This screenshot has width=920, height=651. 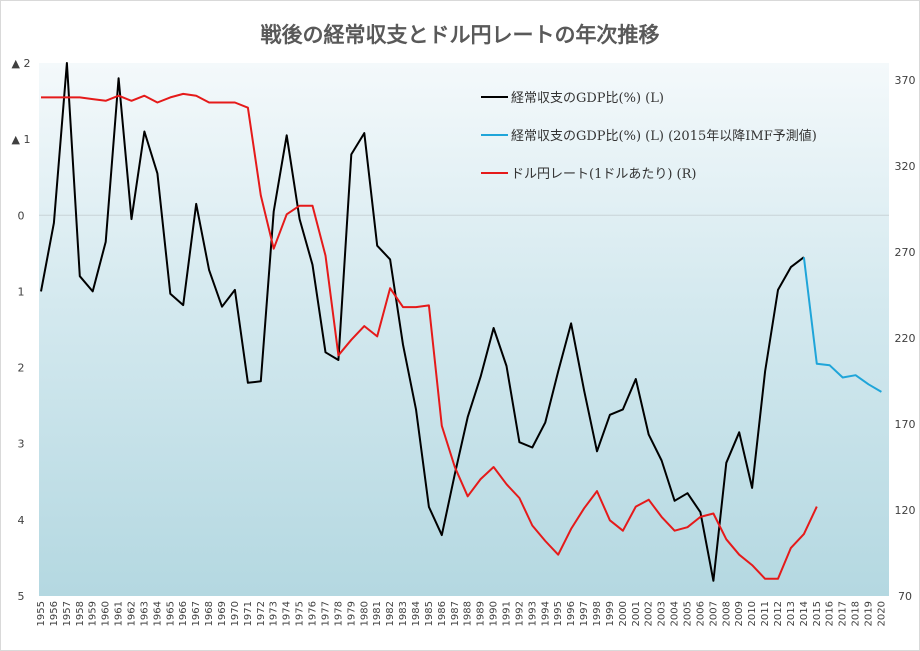 What do you see at coordinates (196, 613) in the screenshot?
I see `x-axis-tick-label: 1967` at bounding box center [196, 613].